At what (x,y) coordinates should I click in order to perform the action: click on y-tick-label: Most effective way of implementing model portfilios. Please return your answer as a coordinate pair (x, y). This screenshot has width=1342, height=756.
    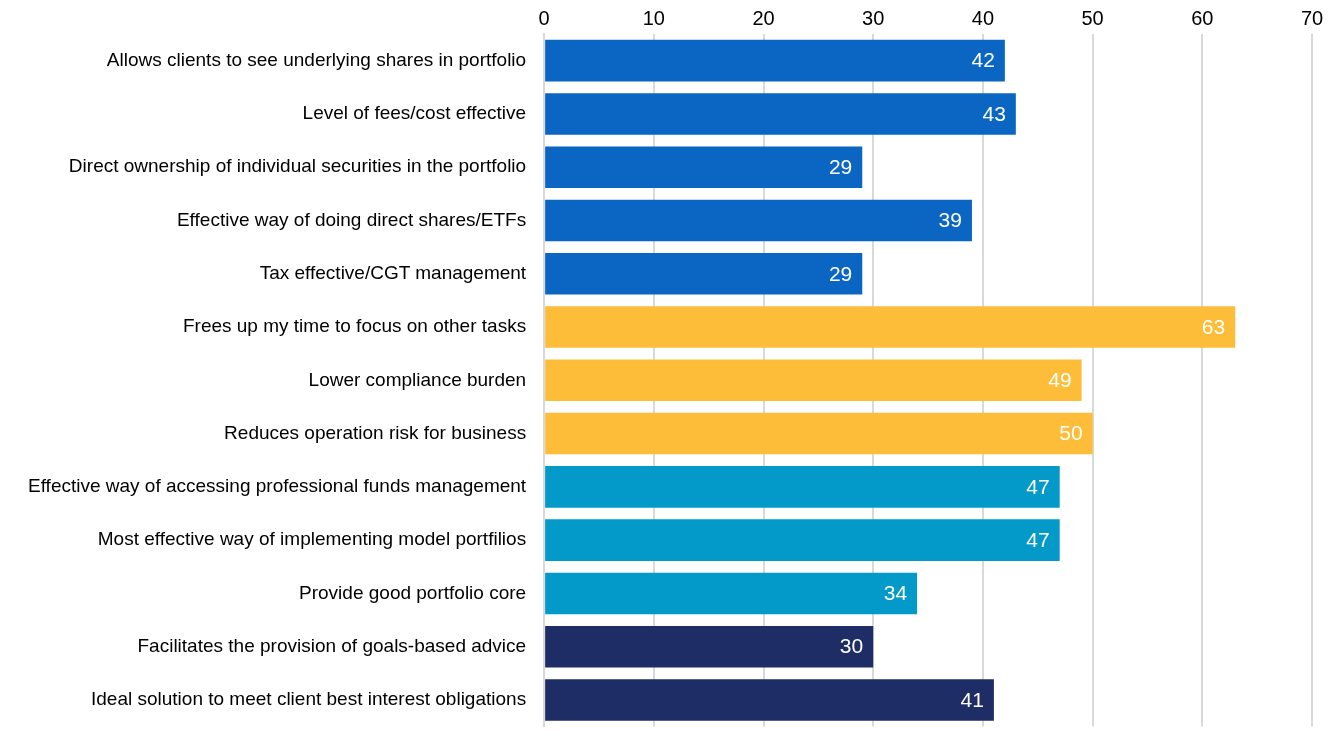
    Looking at the image, I should click on (312, 539).